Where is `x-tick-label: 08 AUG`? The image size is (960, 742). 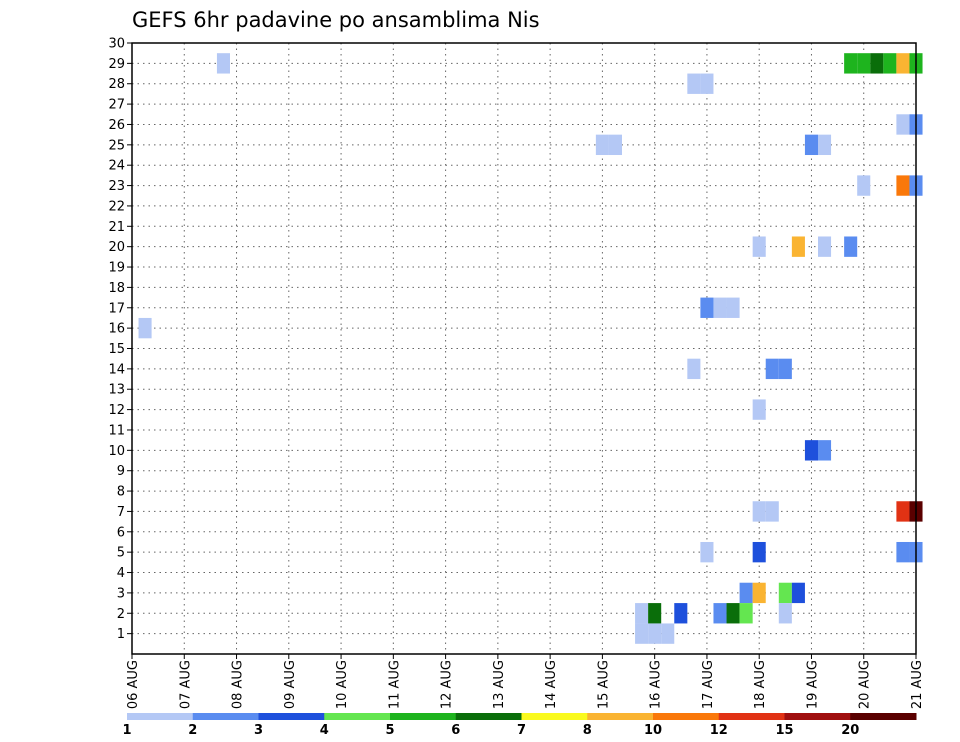
x-tick-label: 08 AUG is located at coordinates (238, 684).